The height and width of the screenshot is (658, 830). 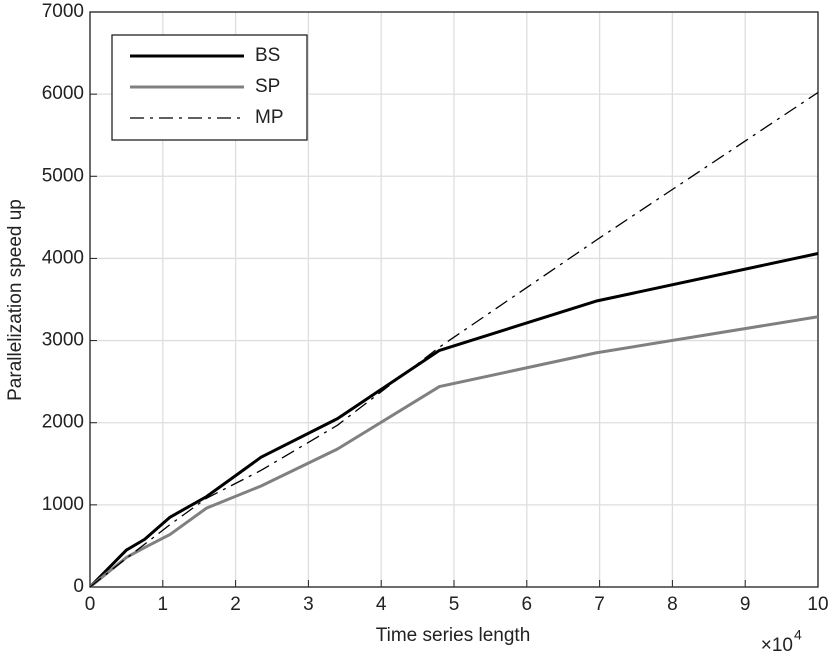 What do you see at coordinates (453, 635) in the screenshot?
I see `x-axis-label: Time series length` at bounding box center [453, 635].